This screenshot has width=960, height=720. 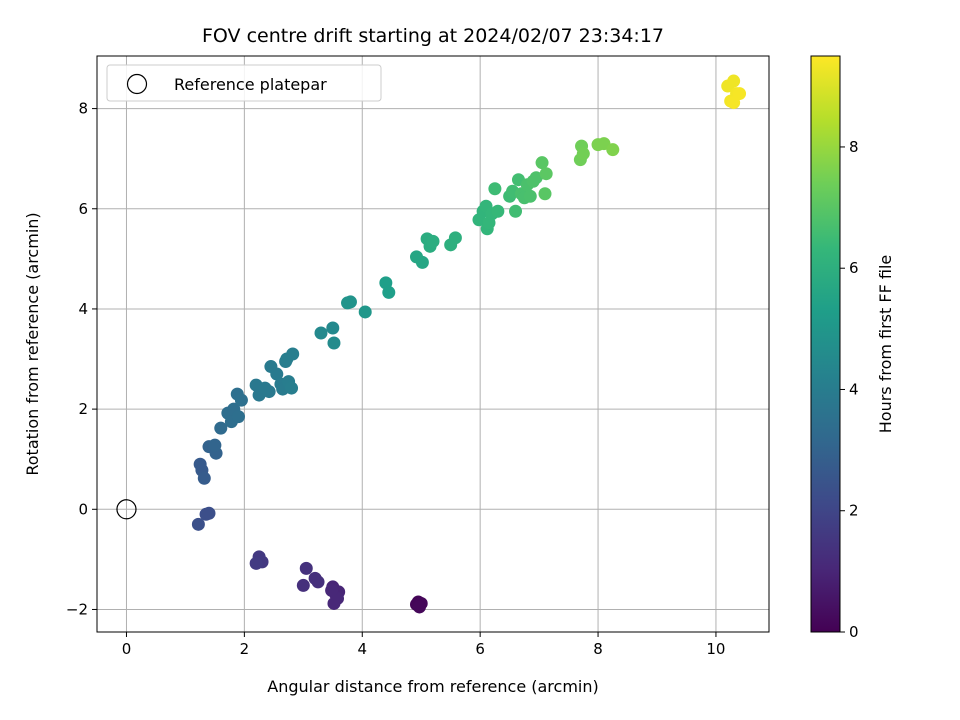 I want to click on legend-box, so click(x=244, y=83).